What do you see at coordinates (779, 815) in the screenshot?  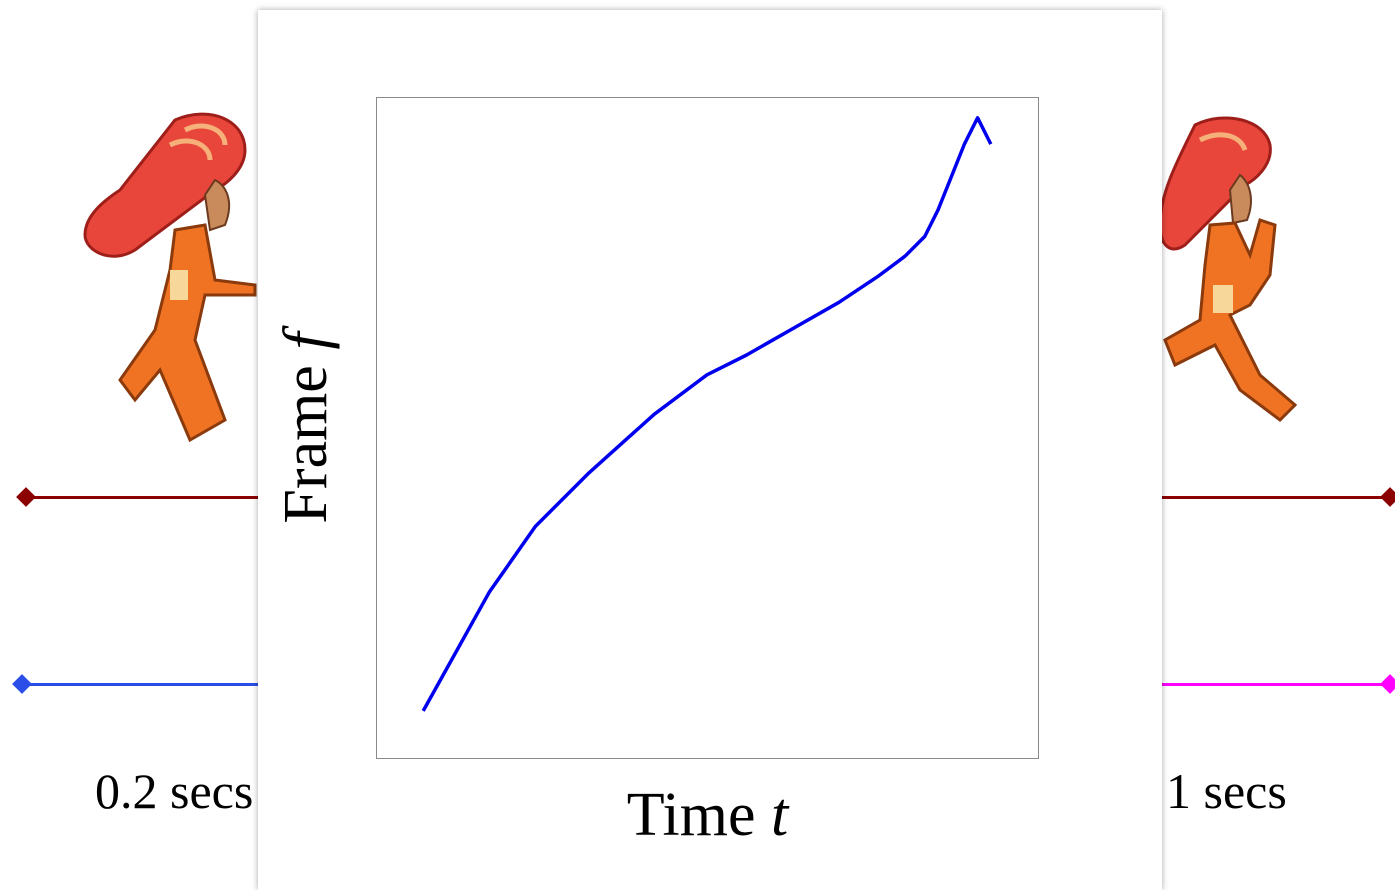 I see `x-axis-variable: t` at bounding box center [779, 815].